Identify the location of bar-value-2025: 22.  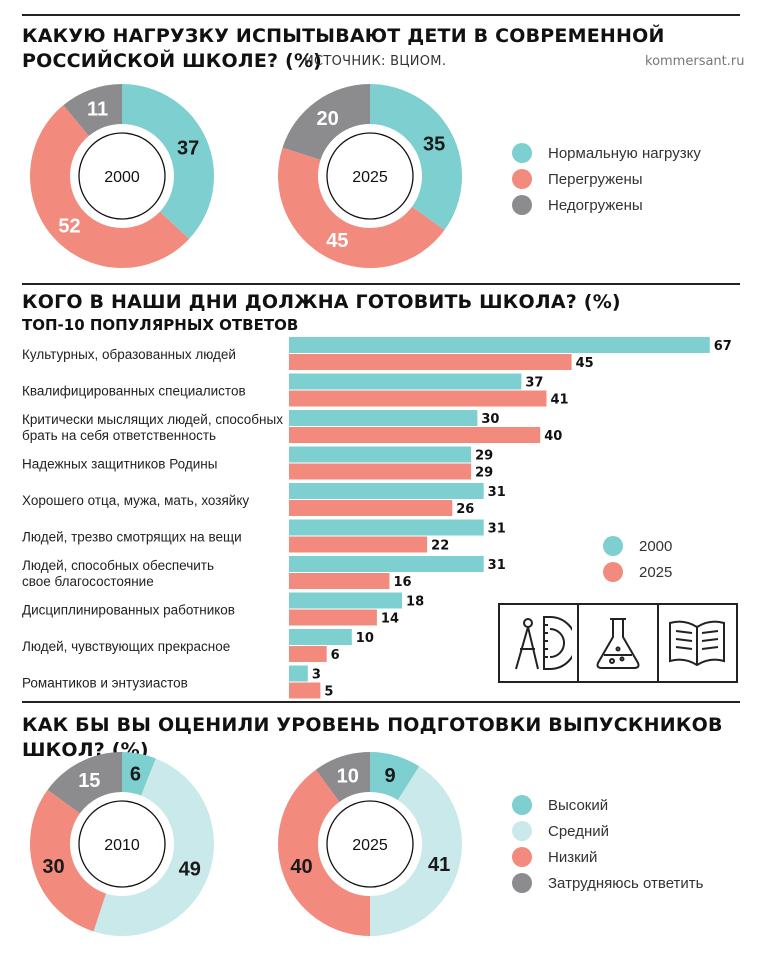
(440, 546).